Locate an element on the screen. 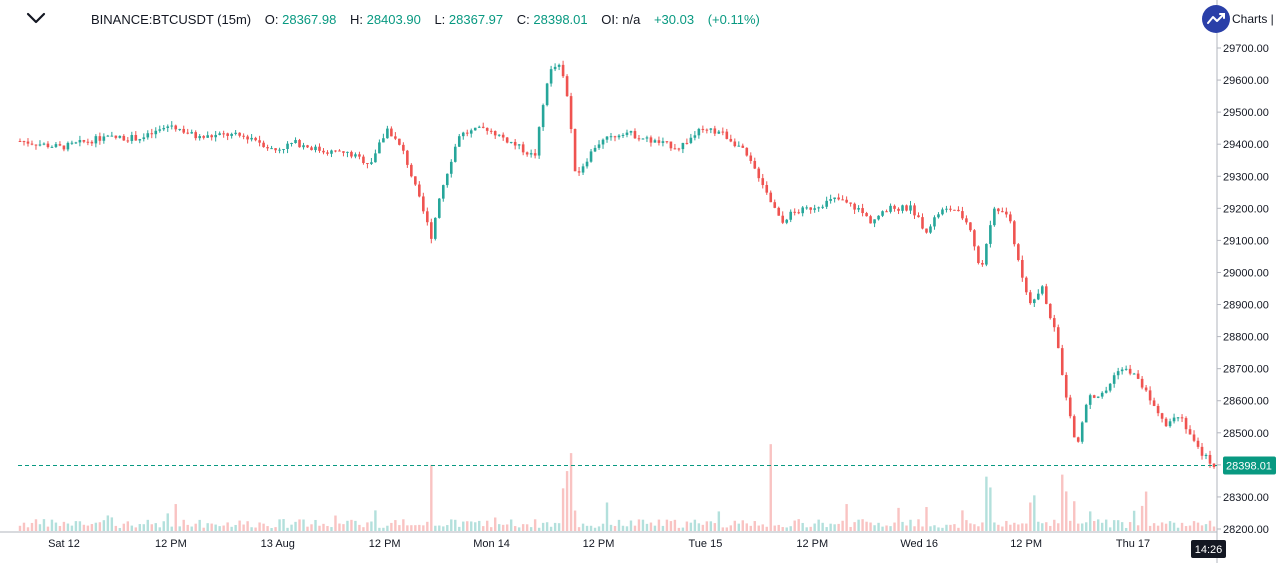 Image resolution: width=1280 pixels, height=563 pixels. y-tick-label: 28300.00 is located at coordinates (1246, 498).